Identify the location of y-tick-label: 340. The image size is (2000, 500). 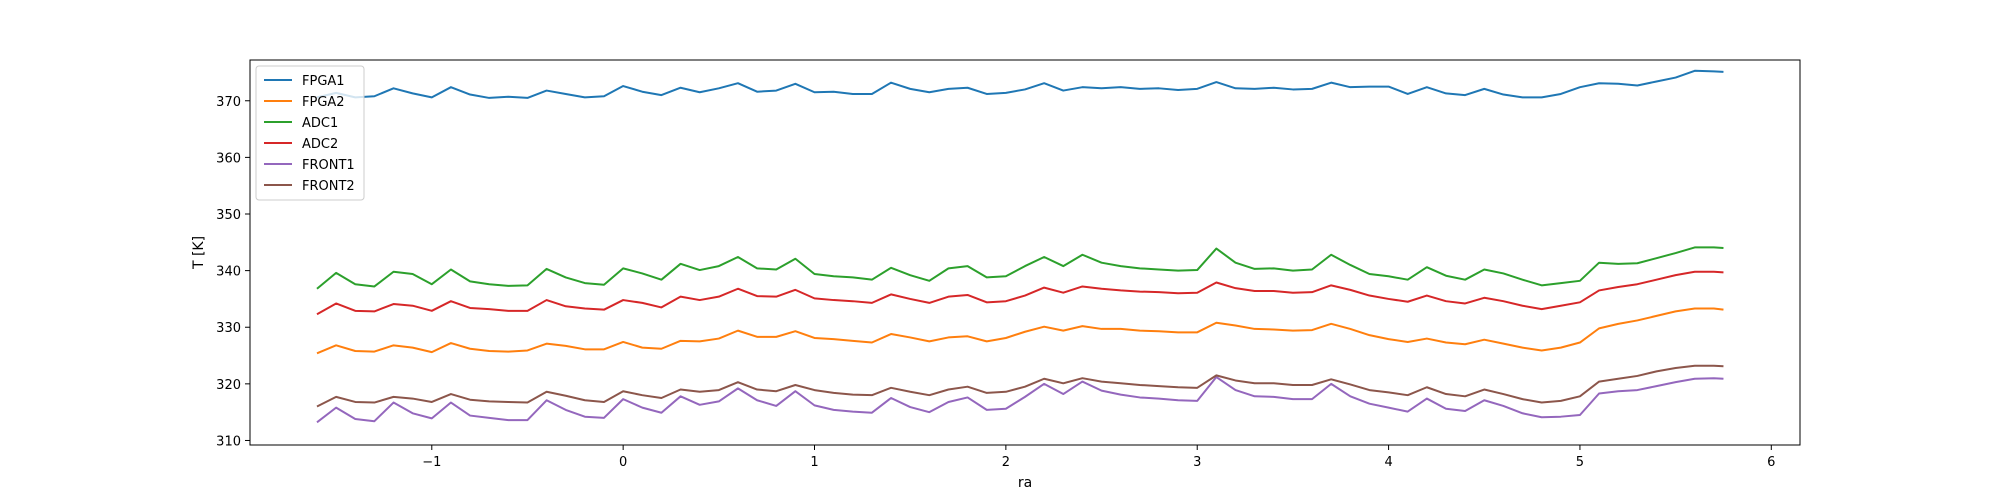
(228, 272).